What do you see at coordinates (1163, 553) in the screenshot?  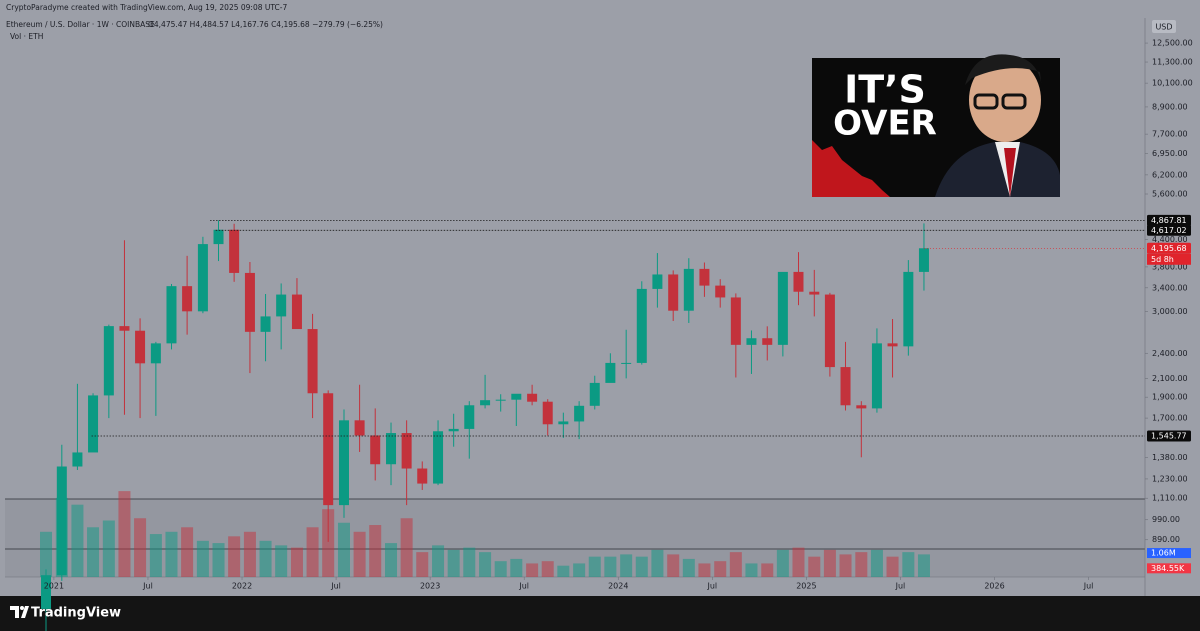 I see `volume-label-text: 1.06M` at bounding box center [1163, 553].